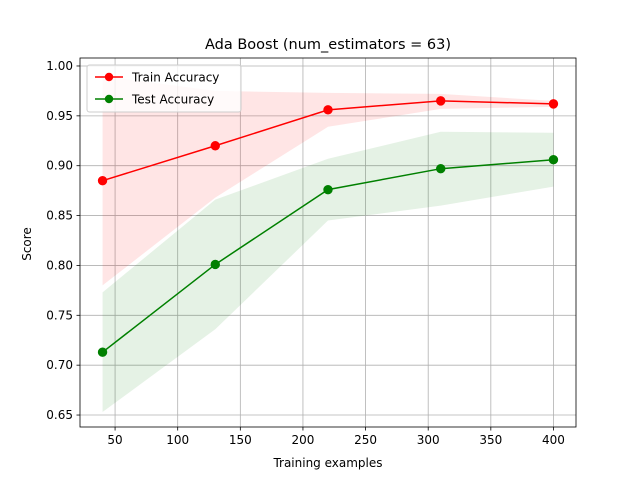  Describe the element at coordinates (59, 315) in the screenshot. I see `y-tick-label: 0.75` at that location.